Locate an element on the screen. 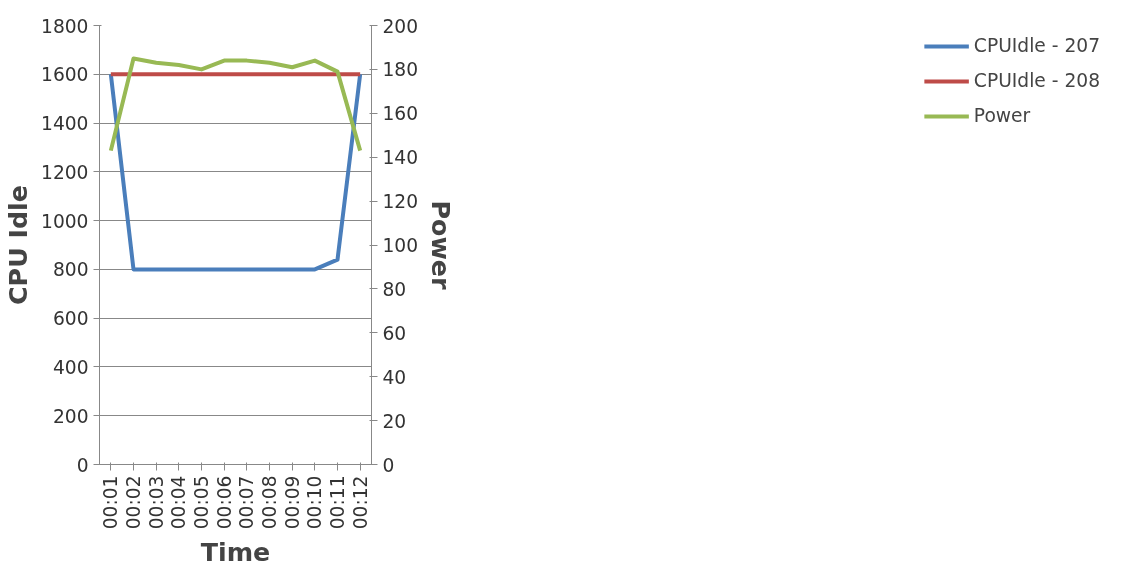 This screenshot has width=1122, height=579. y-tick-label: 800 is located at coordinates (70, 270).